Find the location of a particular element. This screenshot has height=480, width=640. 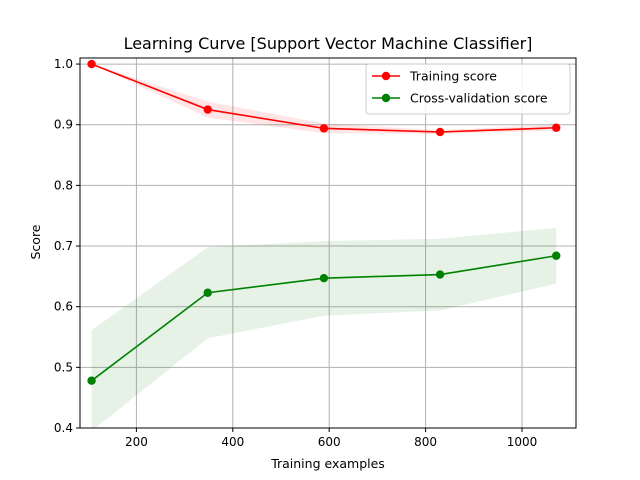

x-tick-label: 800 is located at coordinates (425, 442).